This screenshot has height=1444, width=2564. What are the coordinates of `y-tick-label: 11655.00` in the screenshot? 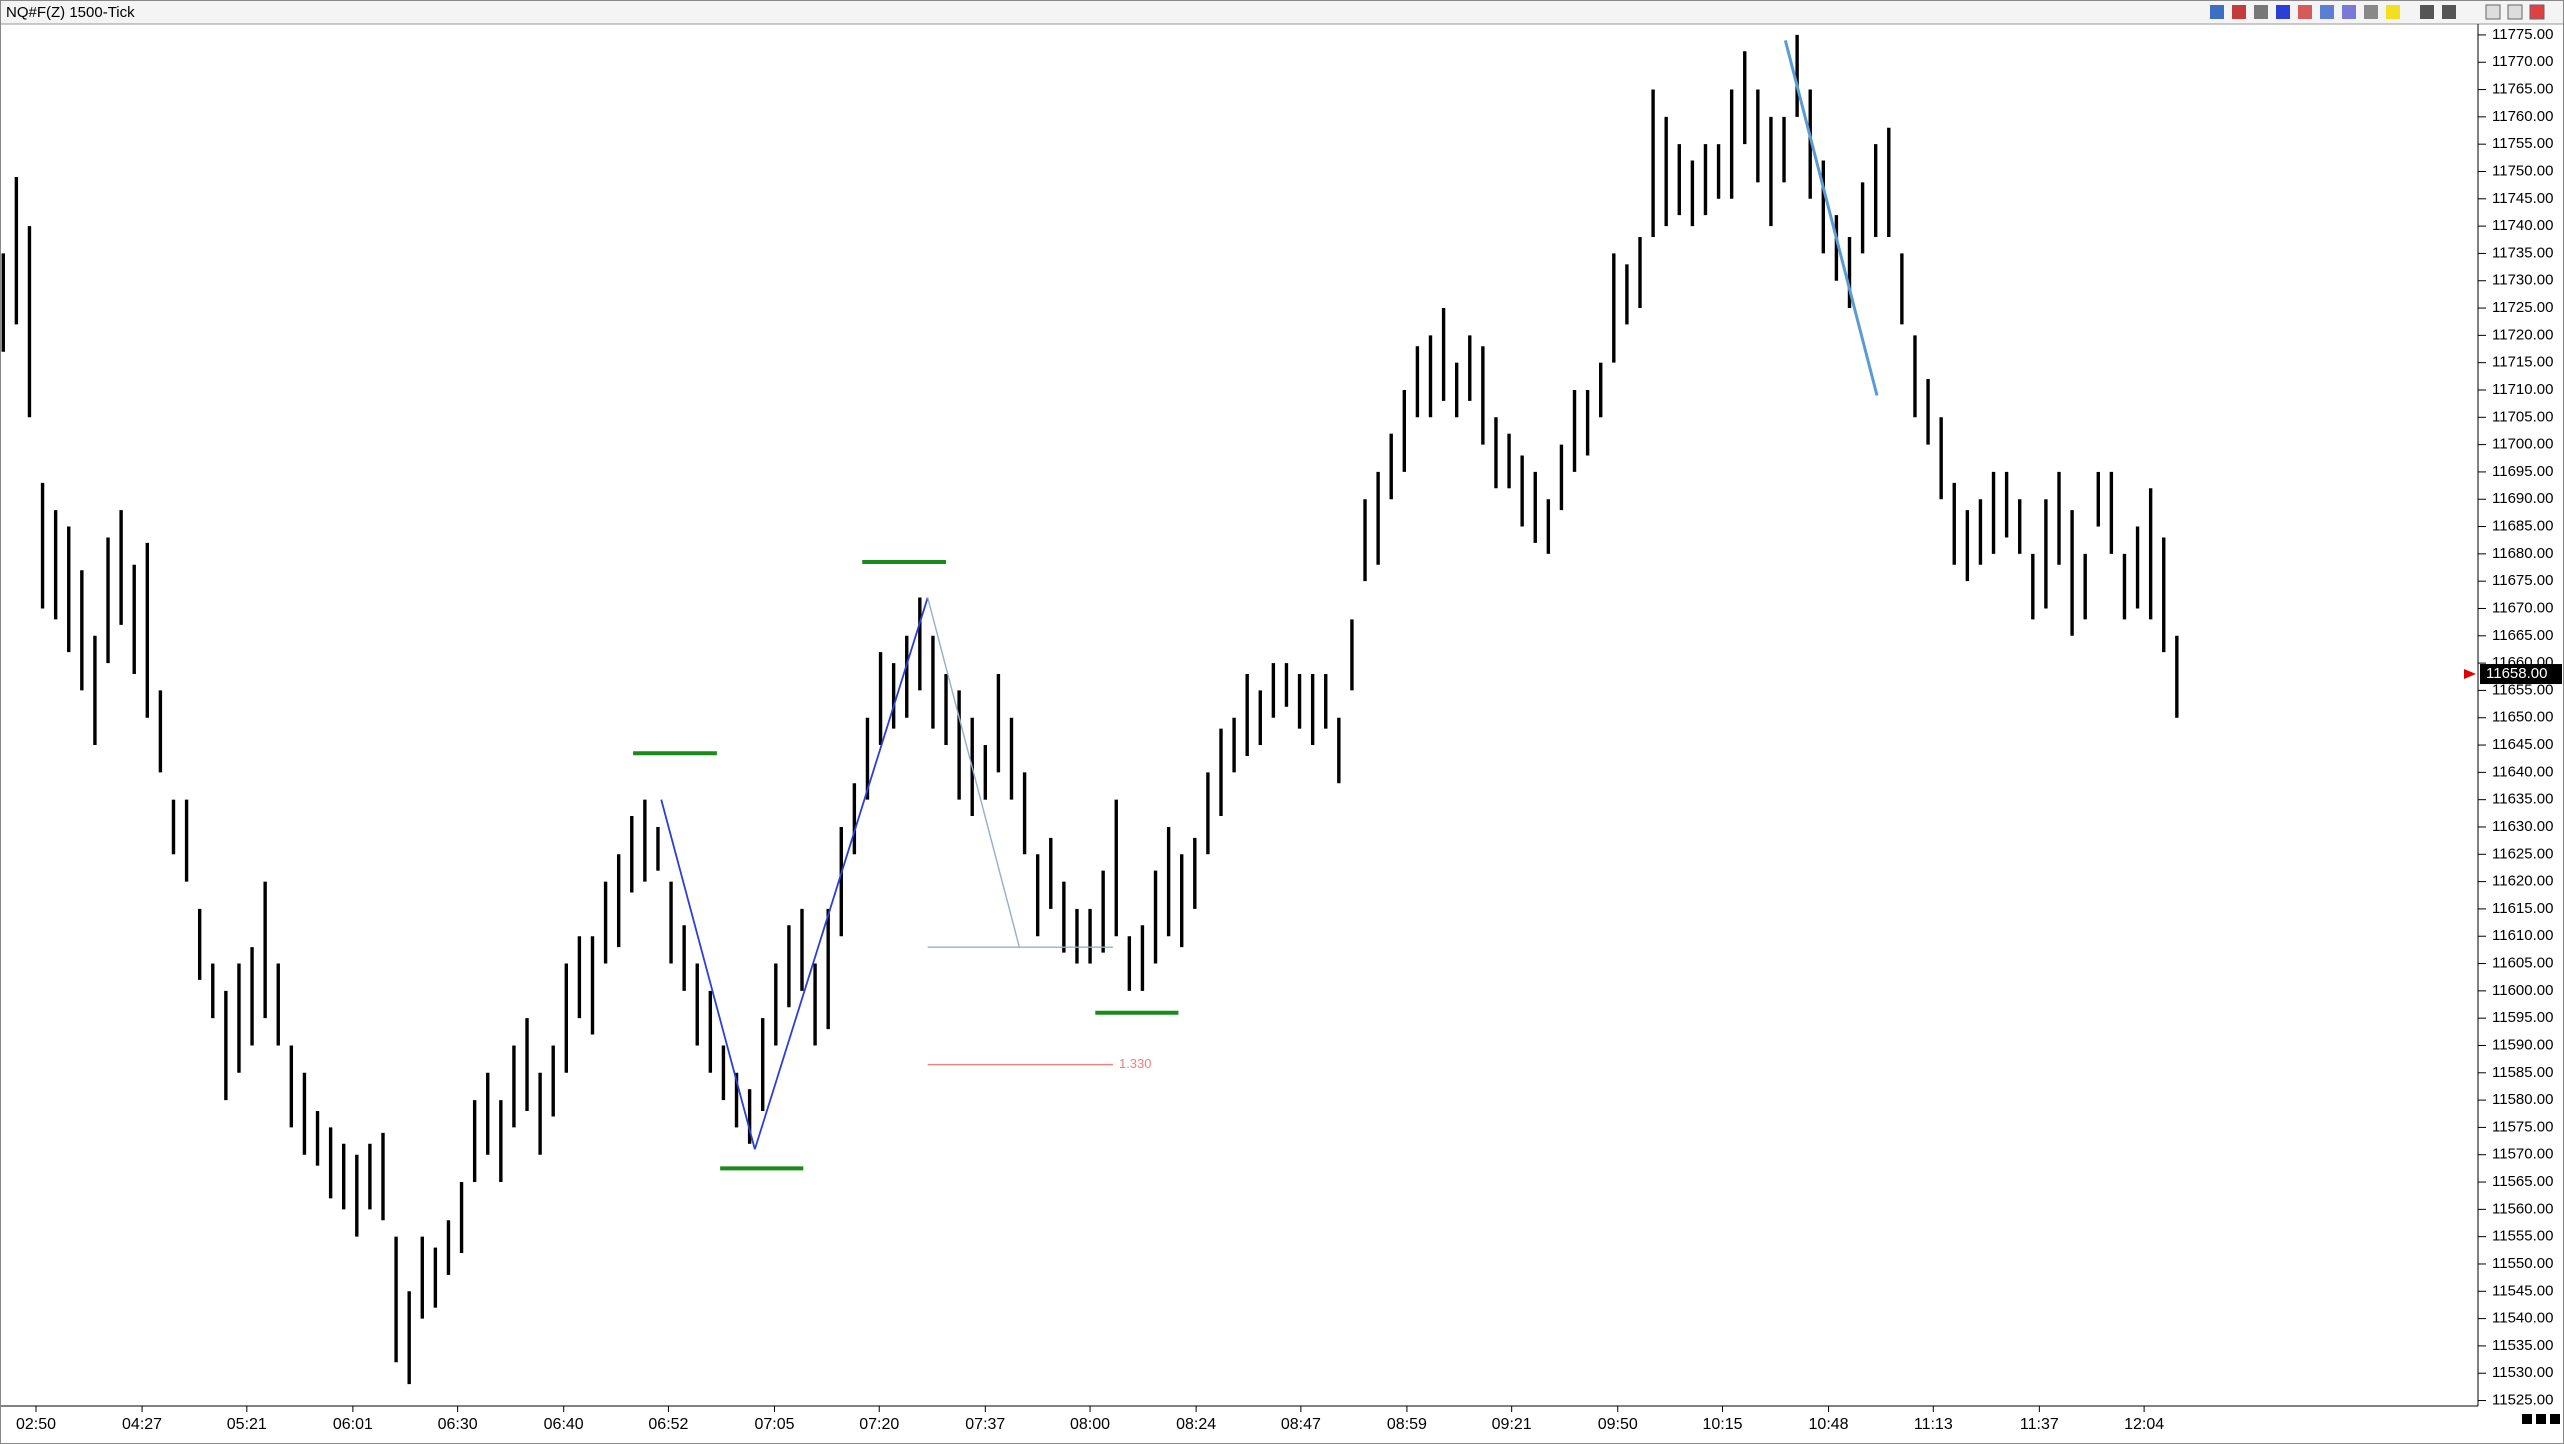 It's located at (2522, 689).